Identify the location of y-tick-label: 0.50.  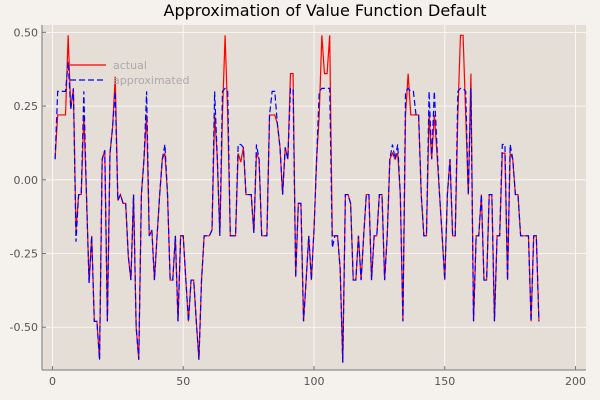
(26, 32).